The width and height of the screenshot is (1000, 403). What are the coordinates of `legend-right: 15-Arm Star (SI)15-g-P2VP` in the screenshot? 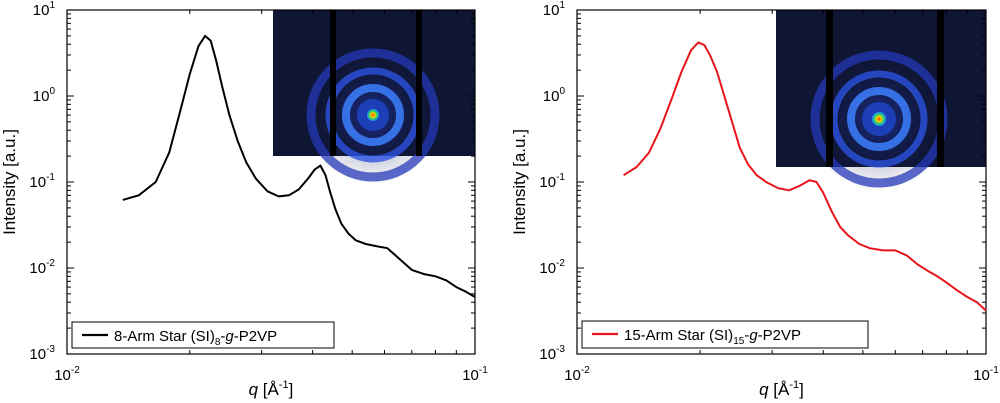 It's located at (725, 334).